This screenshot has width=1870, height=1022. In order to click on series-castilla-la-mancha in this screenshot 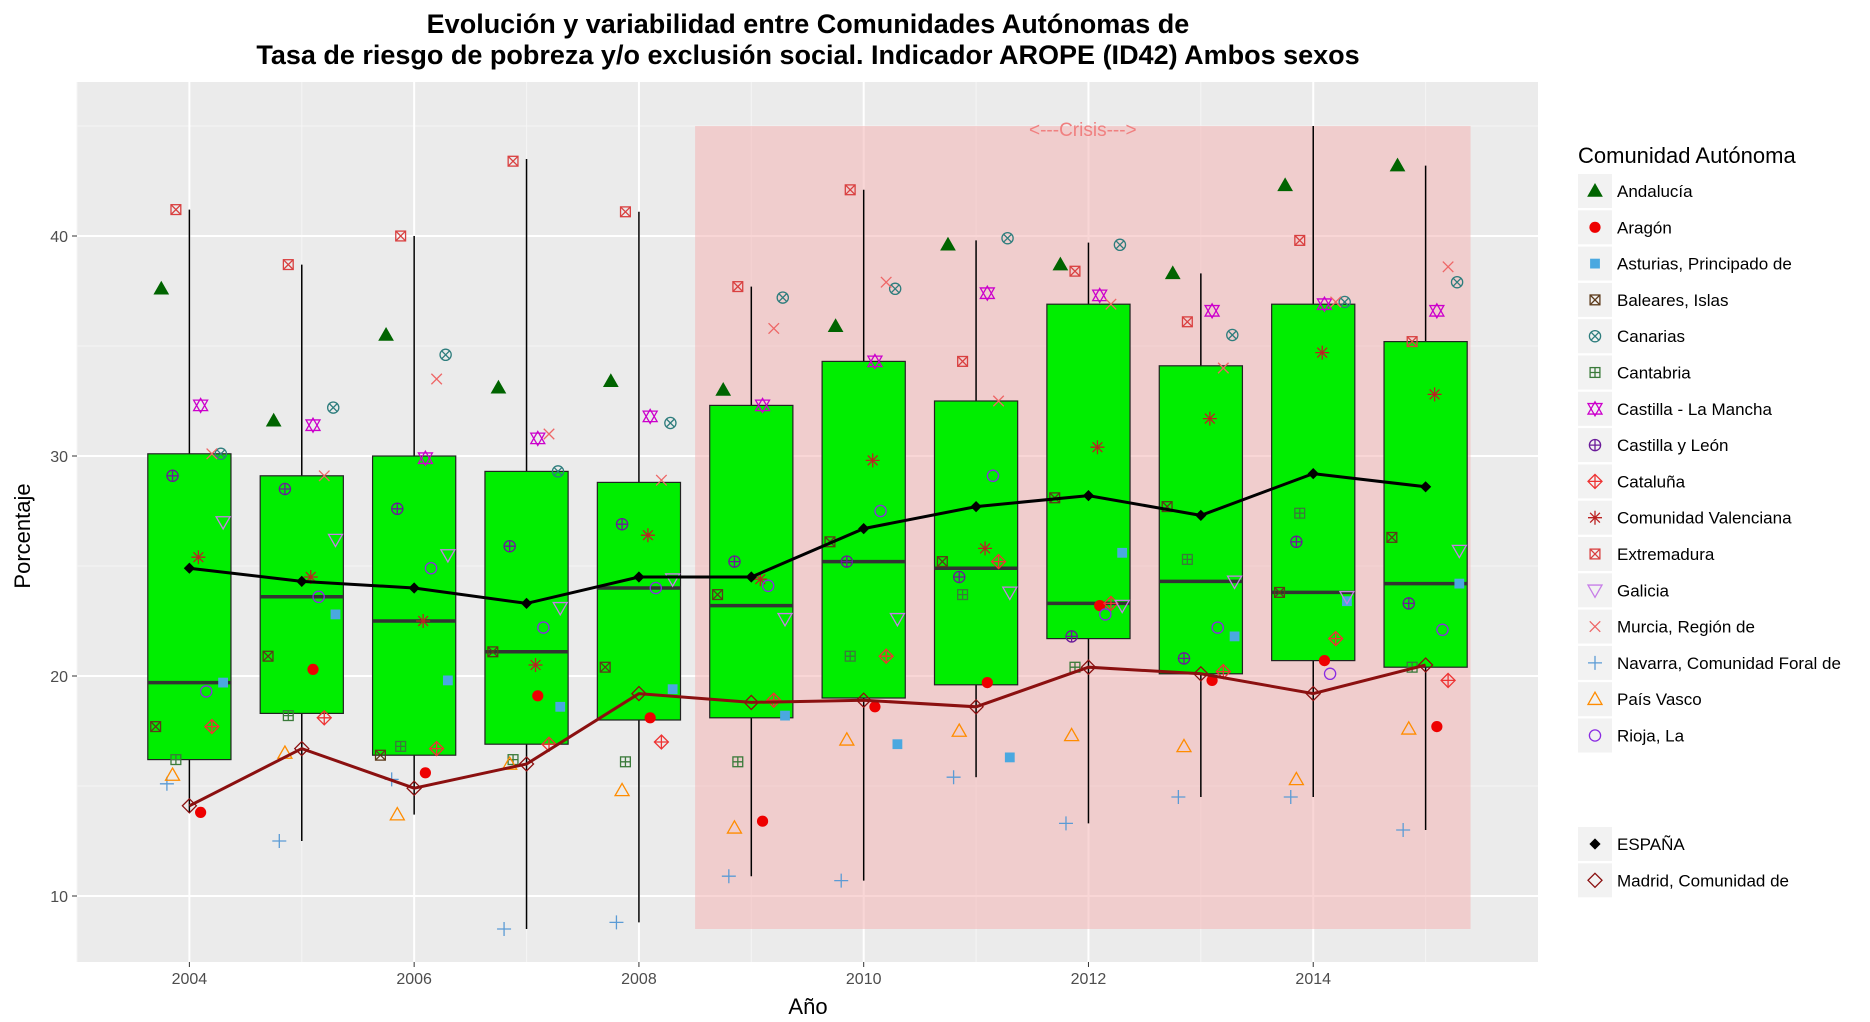, I will do `click(818, 375)`.